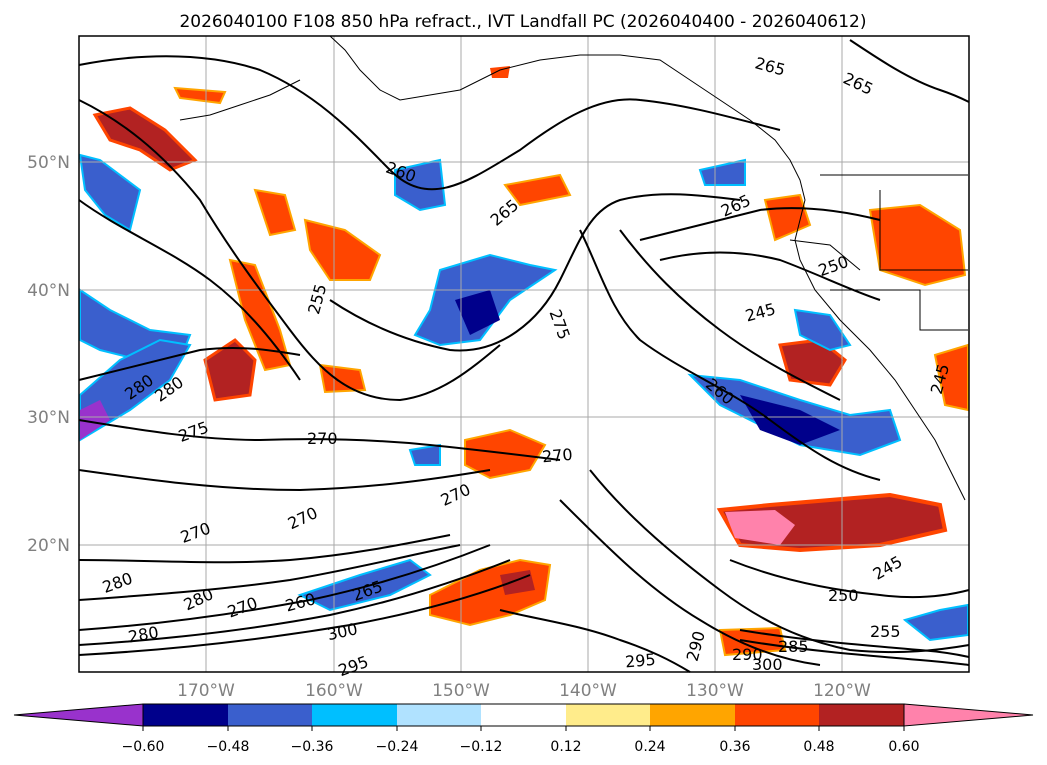  Describe the element at coordinates (228, 747) in the screenshot. I see `colorbar-tick-label: −0.48` at that location.